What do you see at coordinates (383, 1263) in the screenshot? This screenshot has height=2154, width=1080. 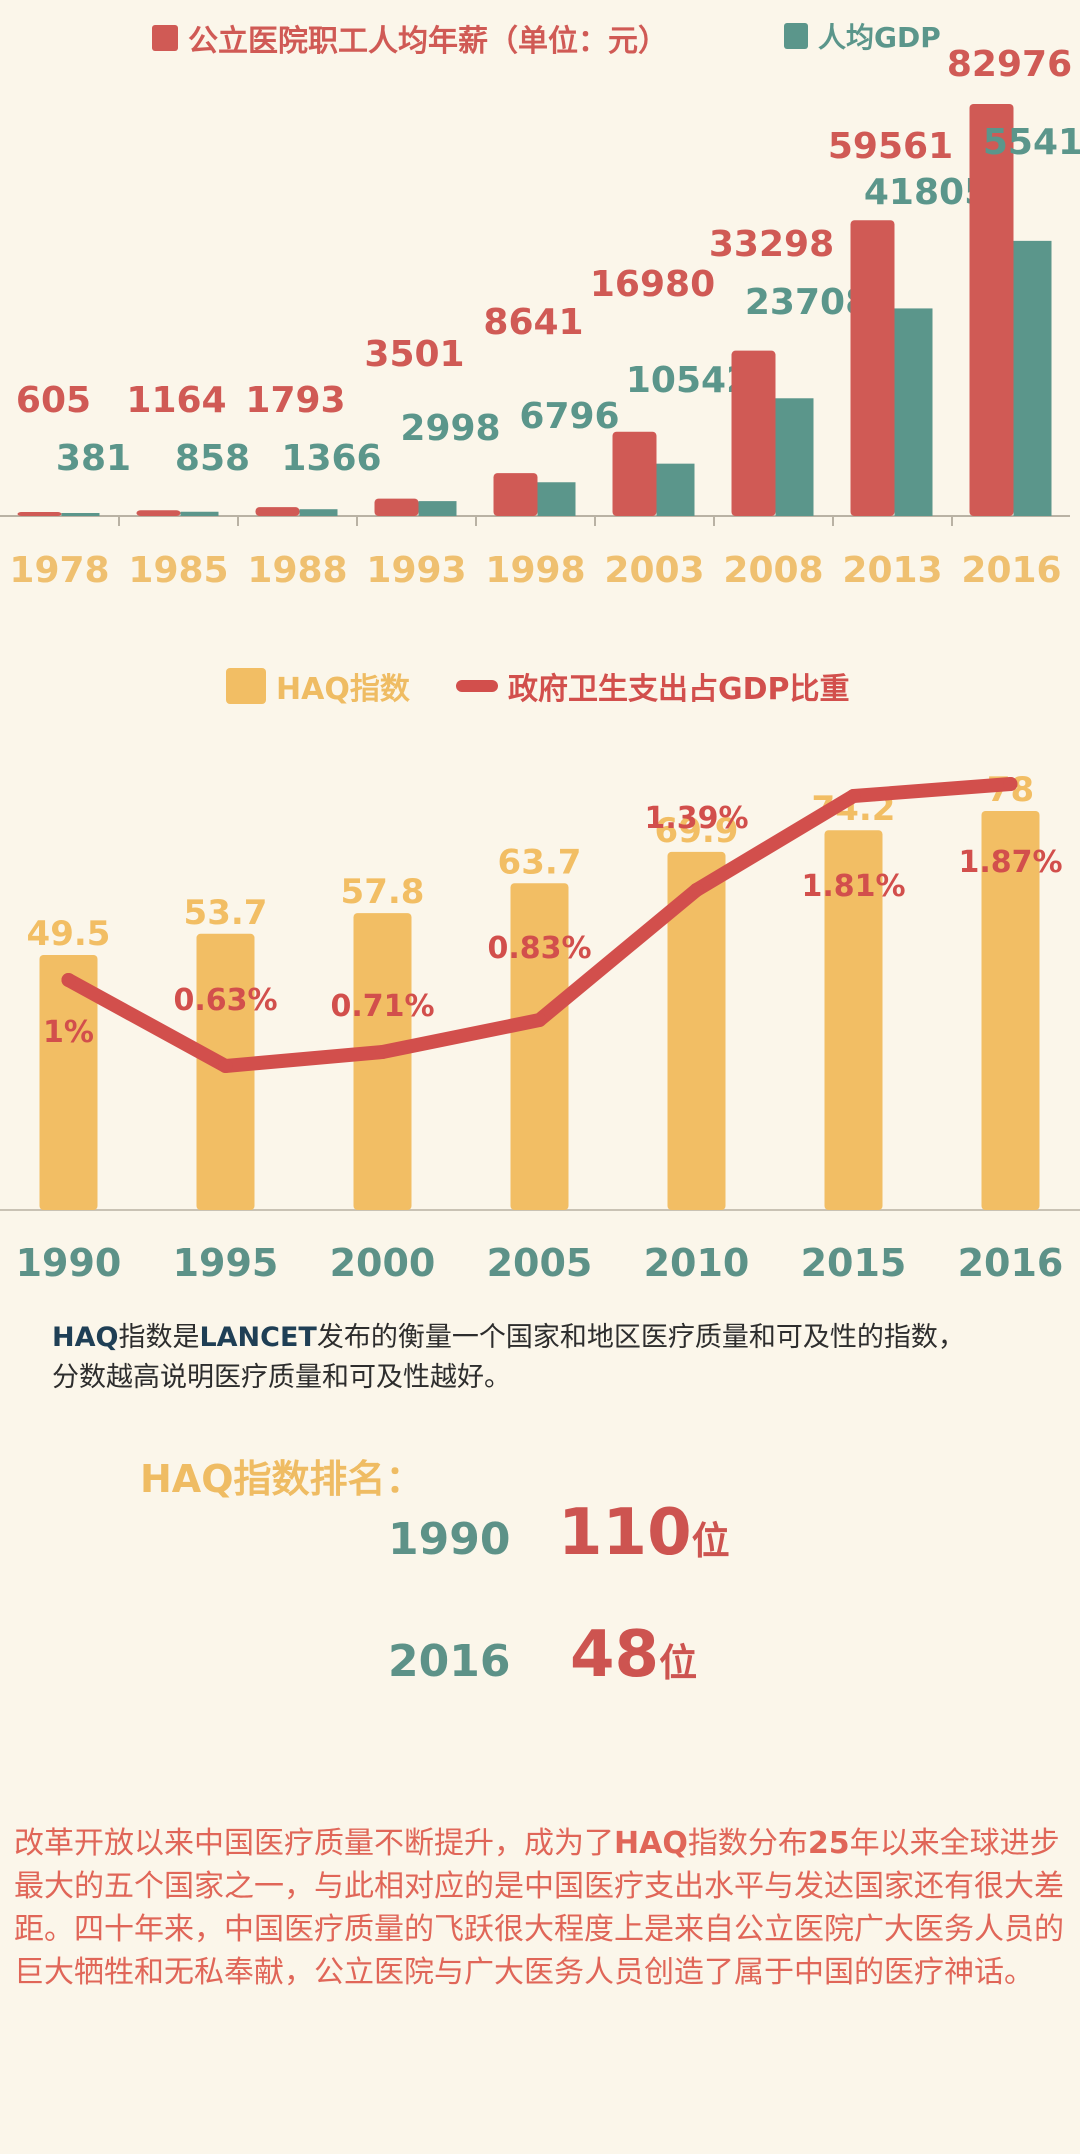 I see `x-tick-label: 2000` at bounding box center [383, 1263].